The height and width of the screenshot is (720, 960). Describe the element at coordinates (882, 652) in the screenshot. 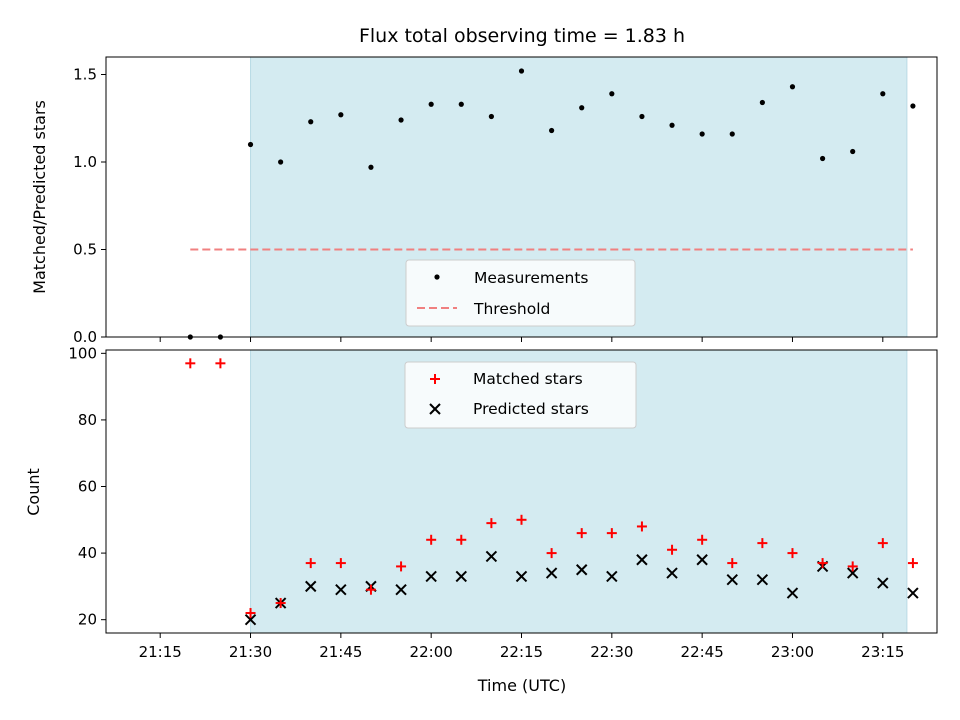

I see `x-tick-label: 23:15` at that location.